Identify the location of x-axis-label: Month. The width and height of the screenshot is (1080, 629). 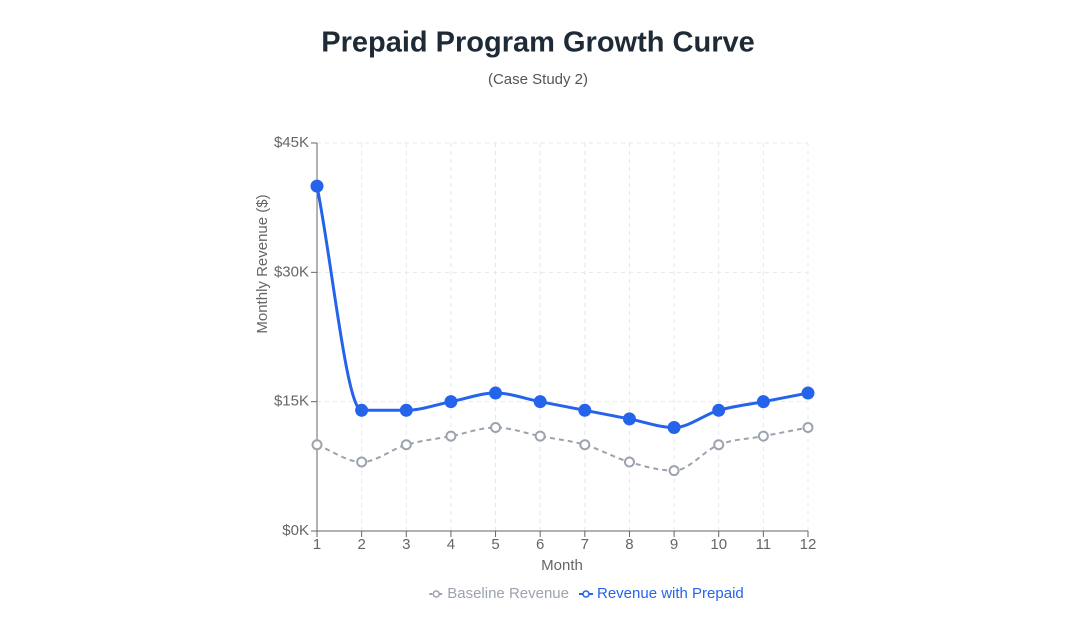
(562, 565).